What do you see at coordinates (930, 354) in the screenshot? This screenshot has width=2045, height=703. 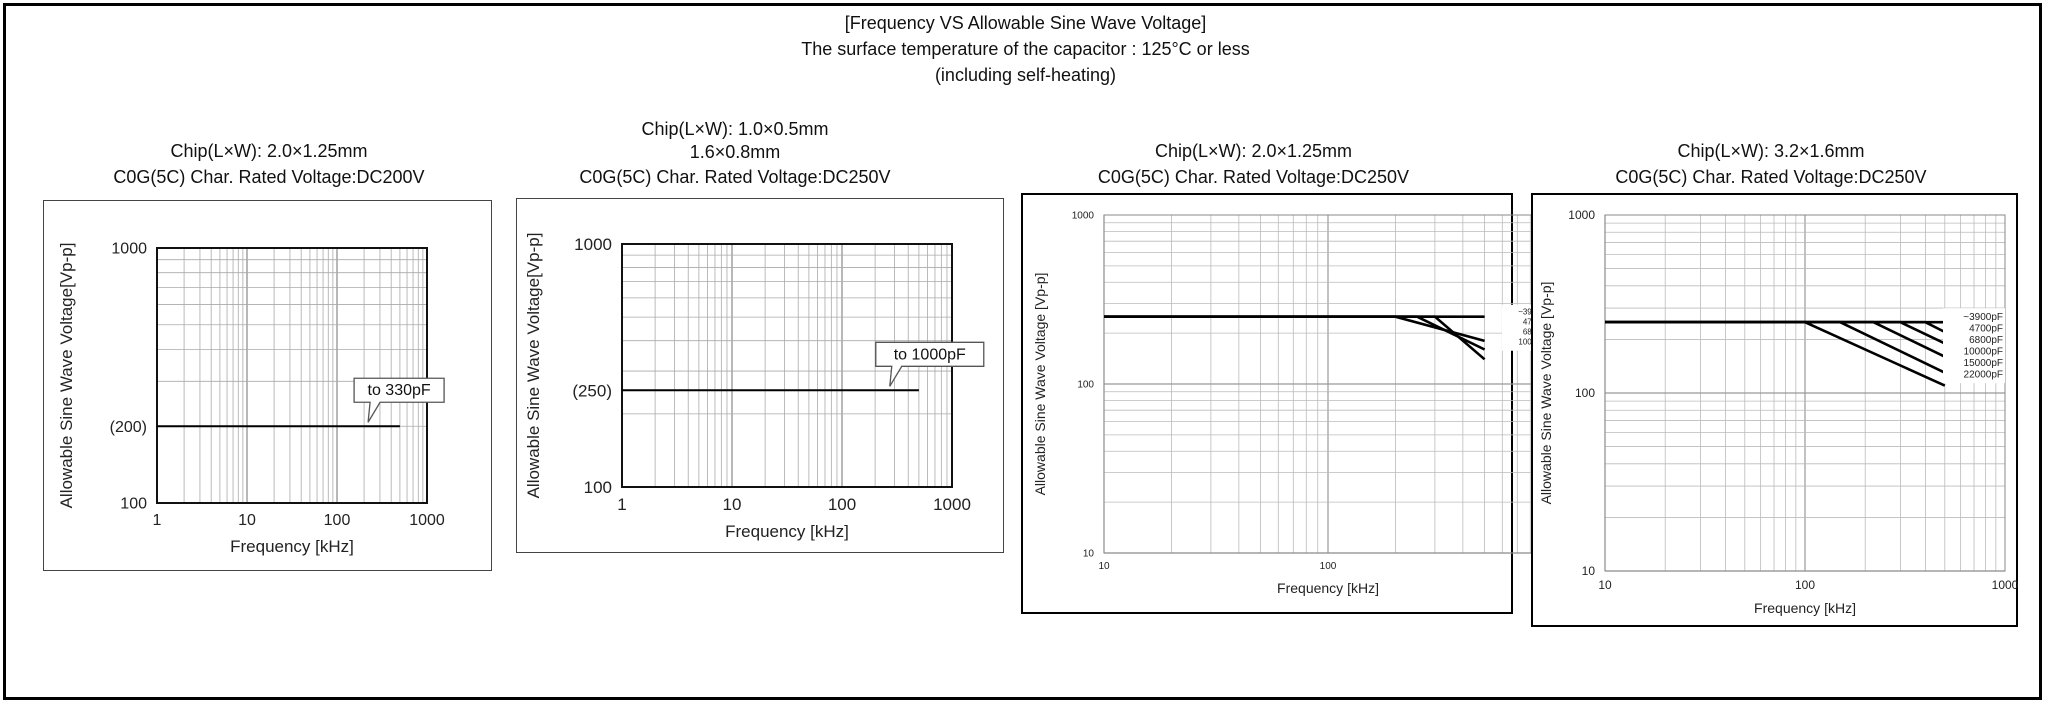 I see `callout-label: to 1000pF` at bounding box center [930, 354].